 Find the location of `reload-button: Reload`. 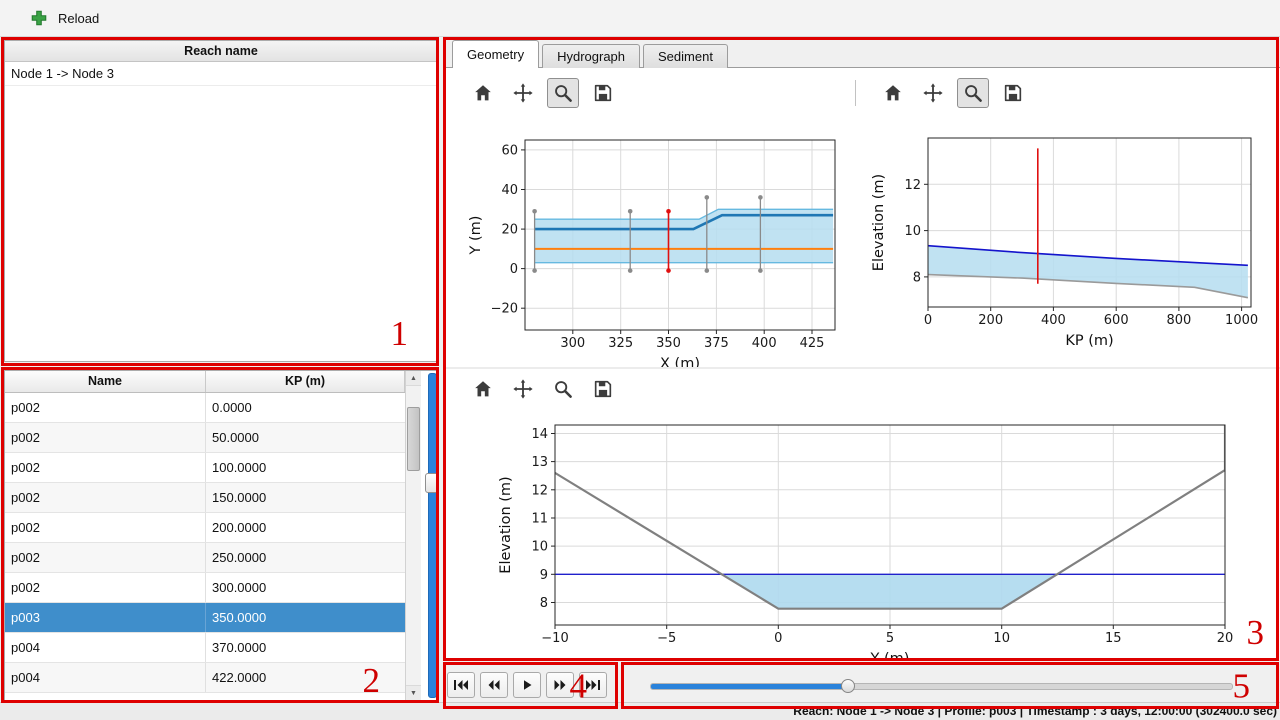

reload-button: Reload is located at coordinates (64, 18).